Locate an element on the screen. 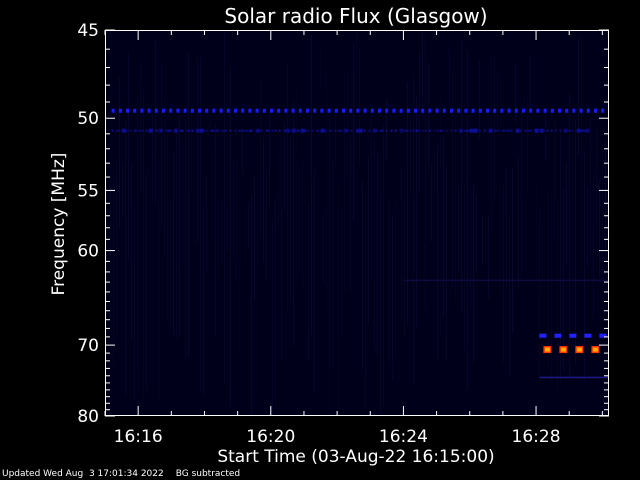  feature-faint-band is located at coordinates (506, 280).